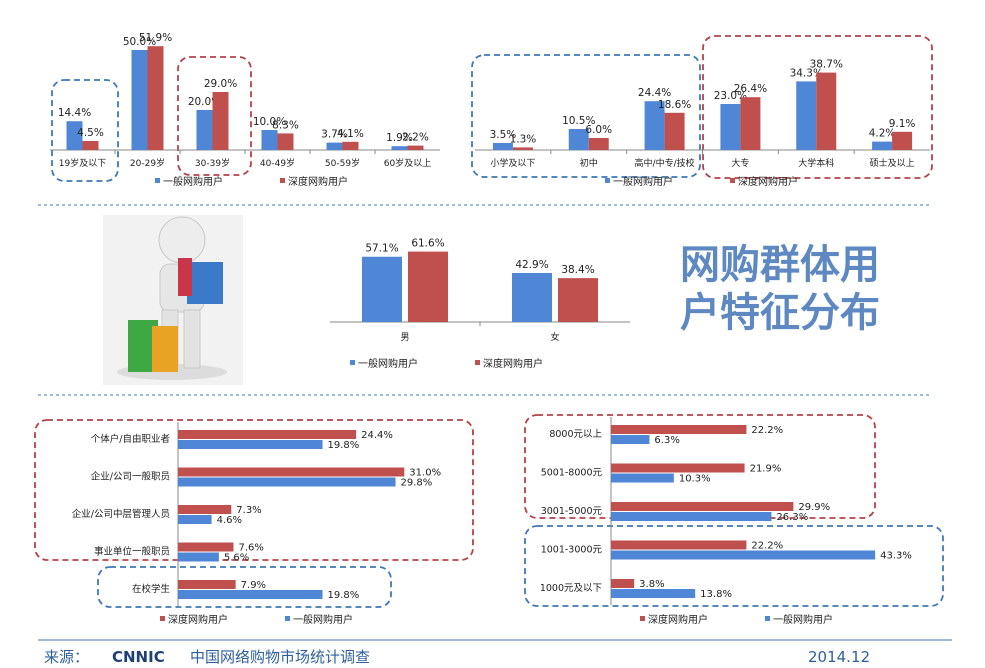  I want to click on occupation-category-label: 企业/公司一般职员, so click(130, 477).